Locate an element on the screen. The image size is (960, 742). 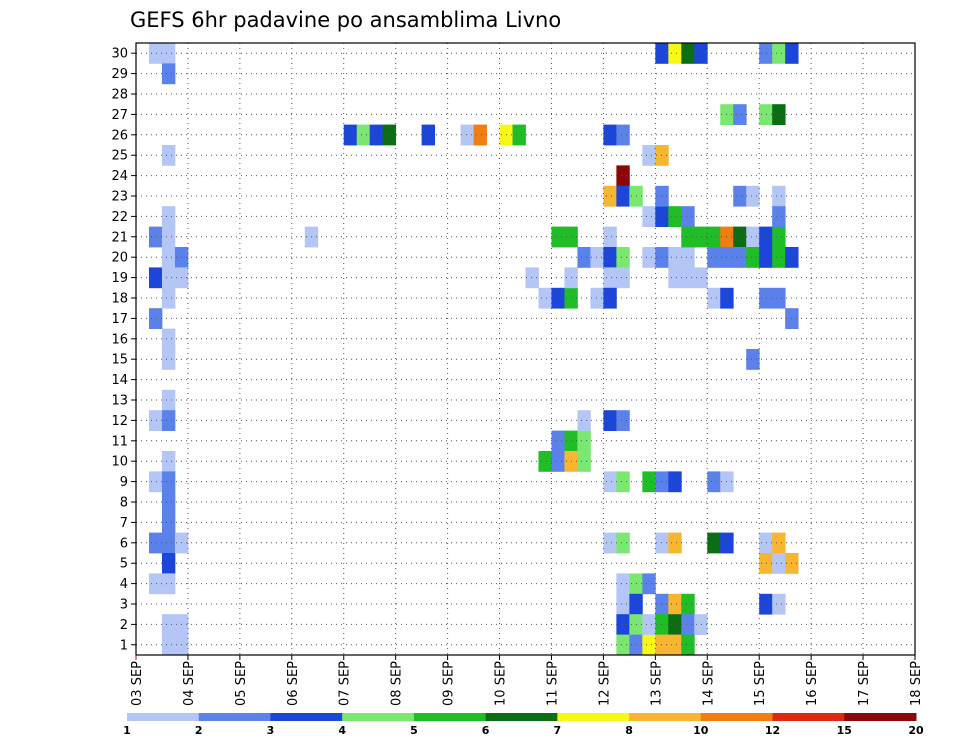
x-tick-label: 12 SEP is located at coordinates (604, 683).